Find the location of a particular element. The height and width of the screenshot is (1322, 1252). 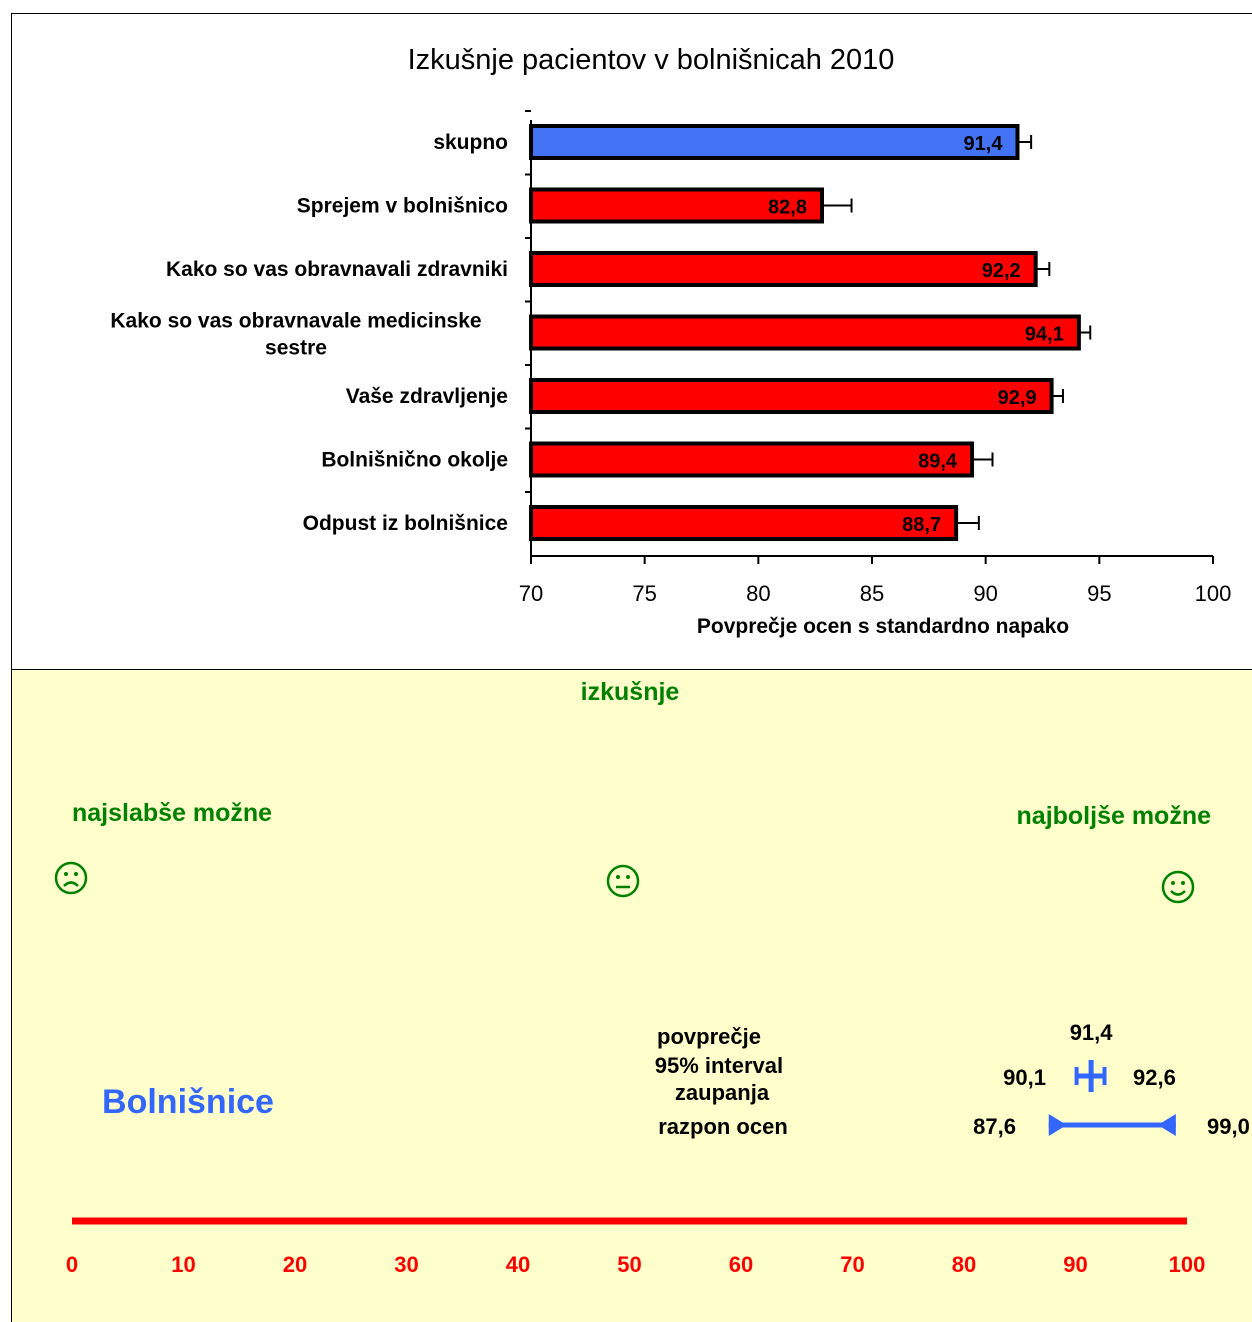

data-label: 94,1 is located at coordinates (1044, 335).